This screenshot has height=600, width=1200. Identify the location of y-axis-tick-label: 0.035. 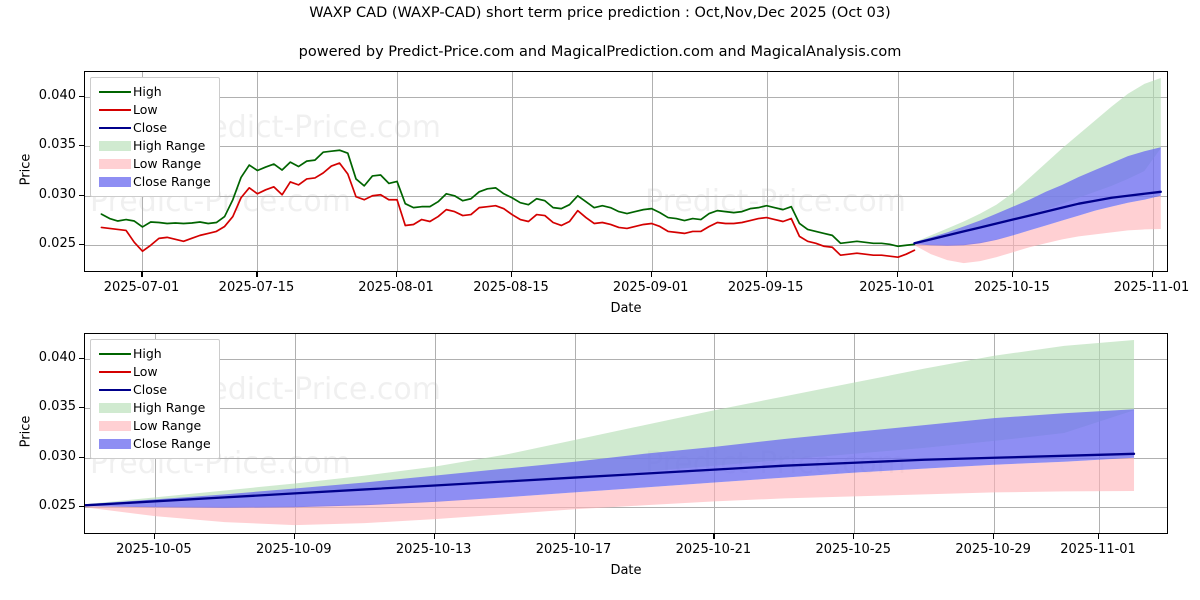
(57, 145).